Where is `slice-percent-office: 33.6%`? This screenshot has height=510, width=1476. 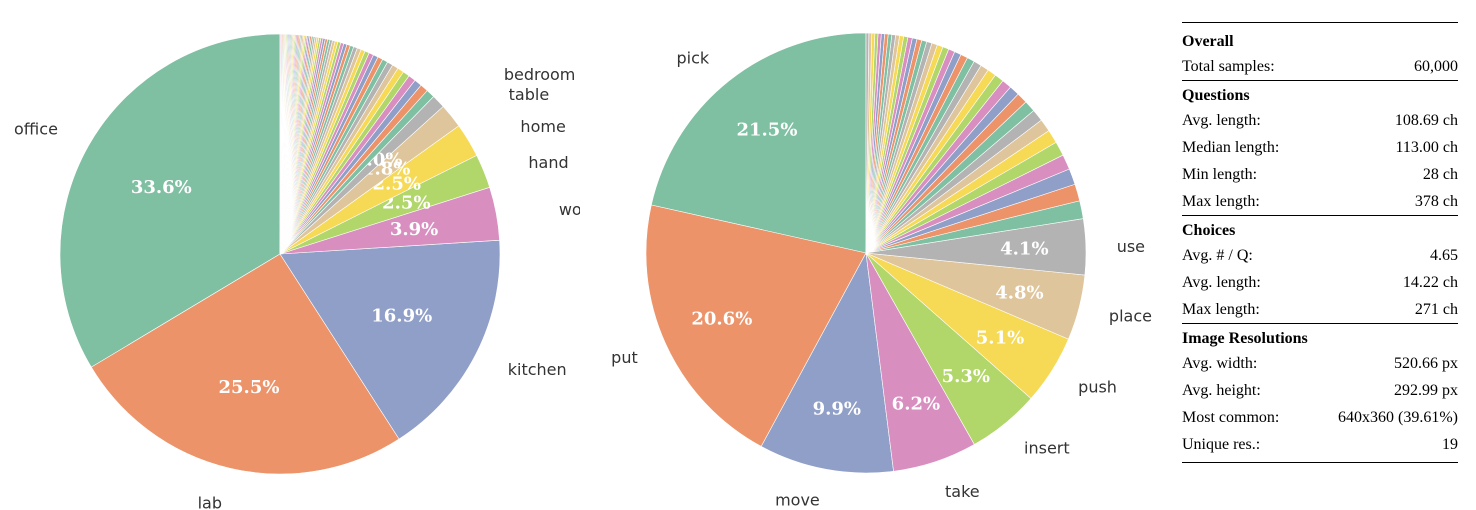
slice-percent-office: 33.6% is located at coordinates (161, 187).